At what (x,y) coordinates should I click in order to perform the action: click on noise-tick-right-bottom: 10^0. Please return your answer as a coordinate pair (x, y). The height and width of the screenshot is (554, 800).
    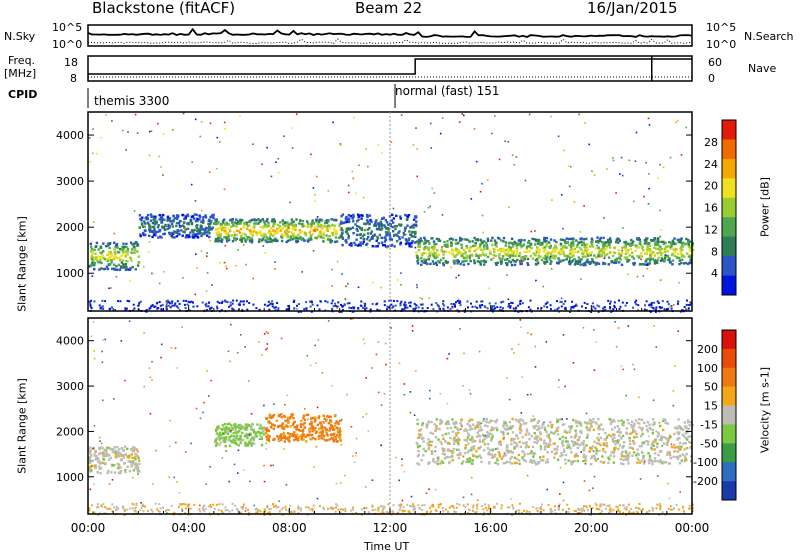
    Looking at the image, I should click on (721, 44).